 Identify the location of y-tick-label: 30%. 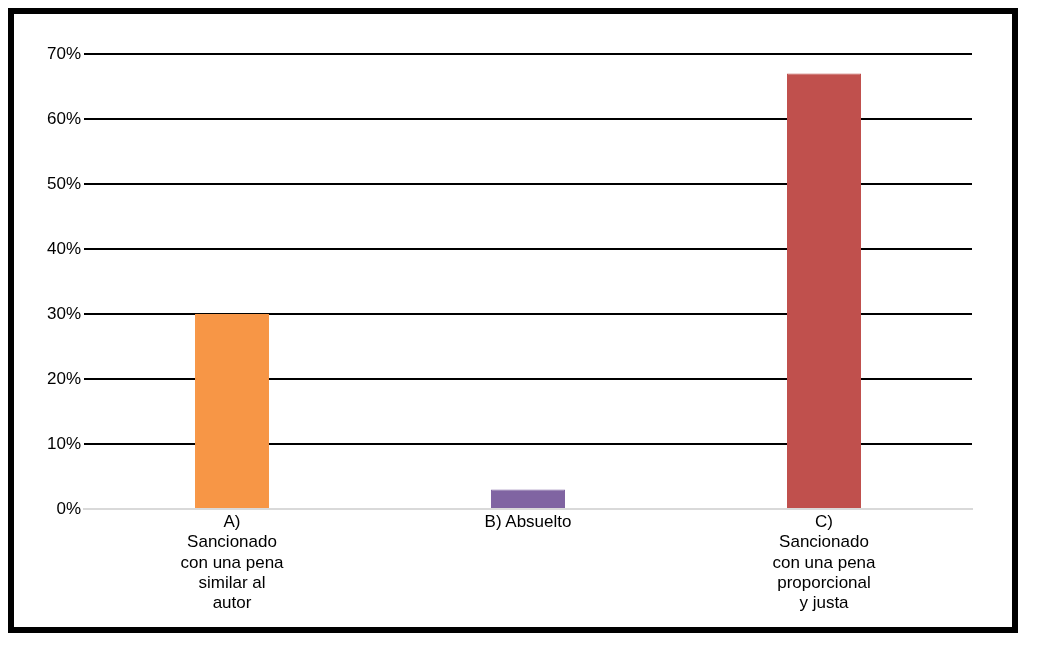
(64, 313).